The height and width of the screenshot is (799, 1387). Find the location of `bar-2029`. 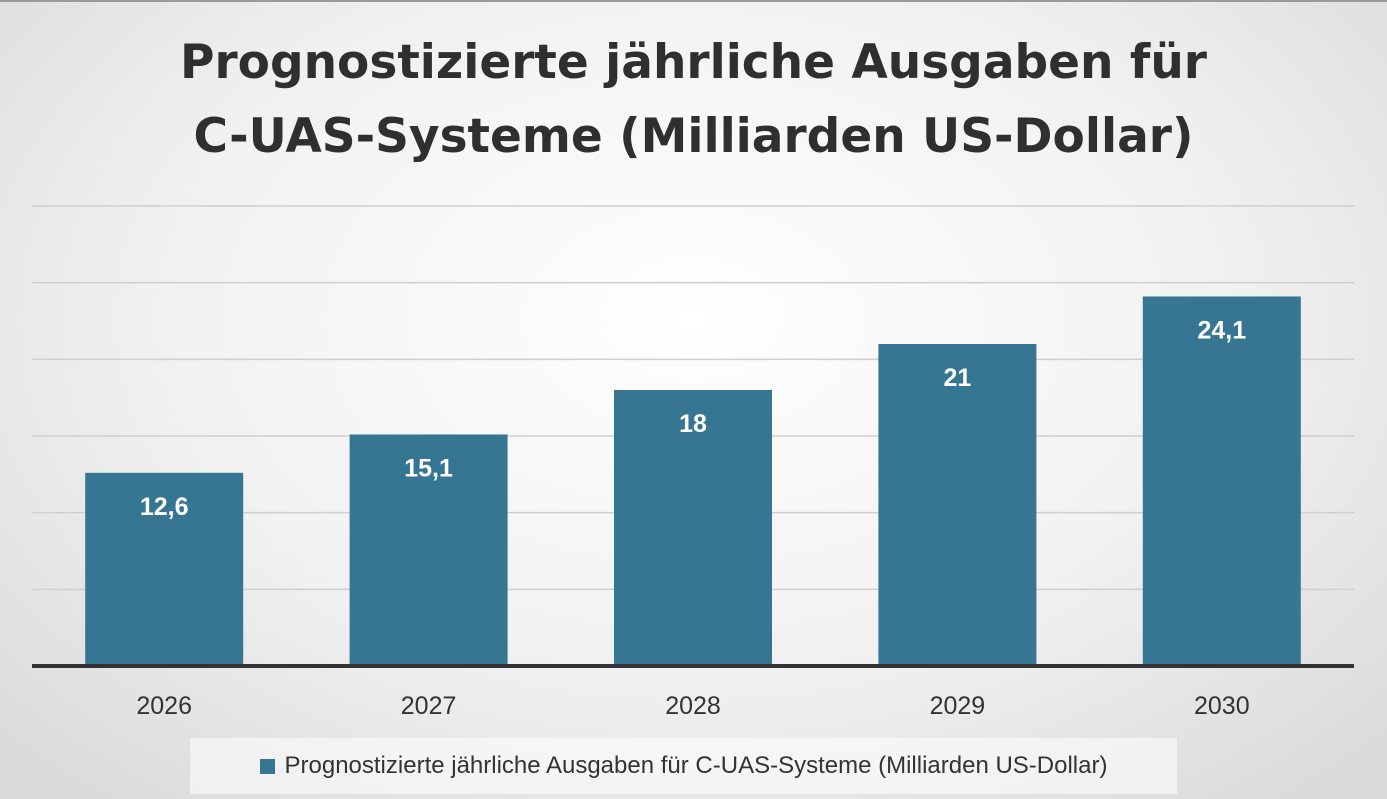

bar-2029 is located at coordinates (957, 505).